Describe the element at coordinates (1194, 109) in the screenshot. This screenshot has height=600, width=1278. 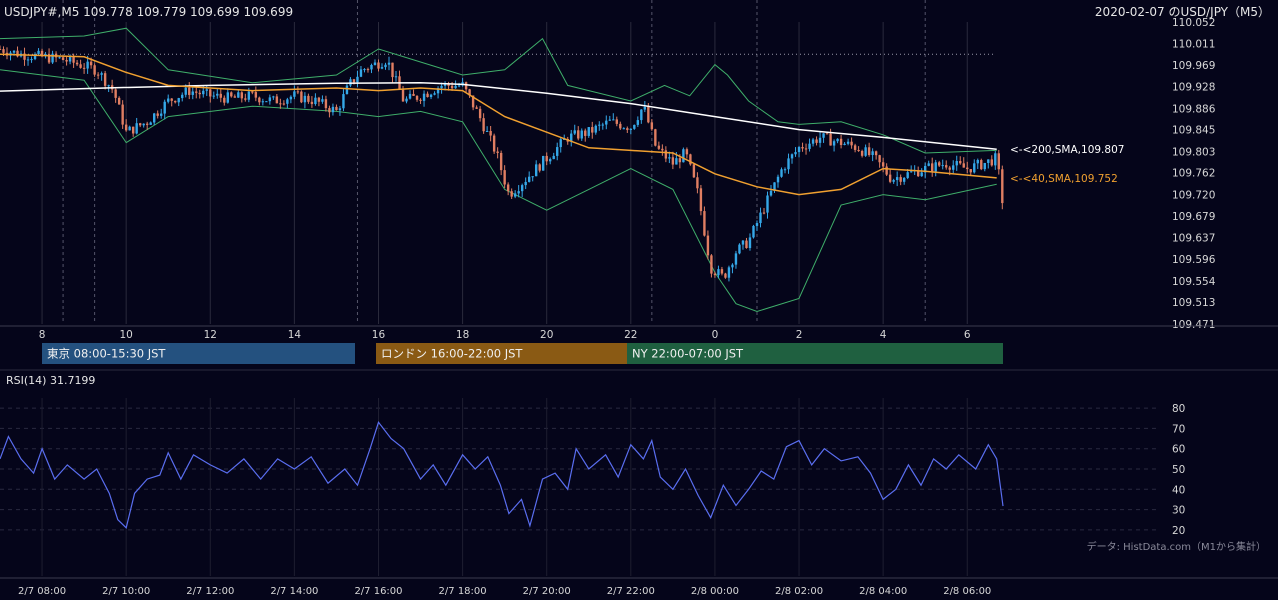
I see `price-tick-label: 109.886` at that location.